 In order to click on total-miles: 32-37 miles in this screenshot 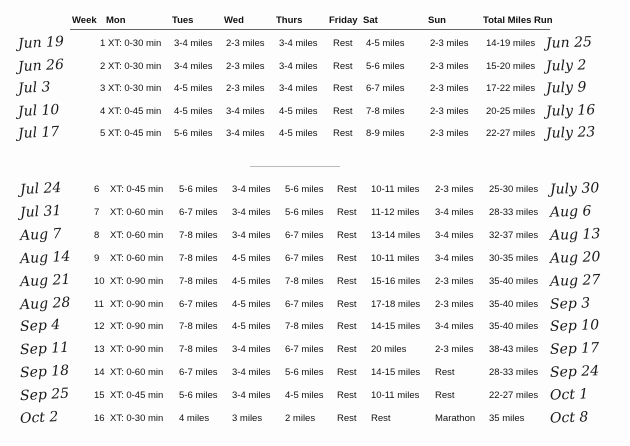, I will do `click(514, 235)`.